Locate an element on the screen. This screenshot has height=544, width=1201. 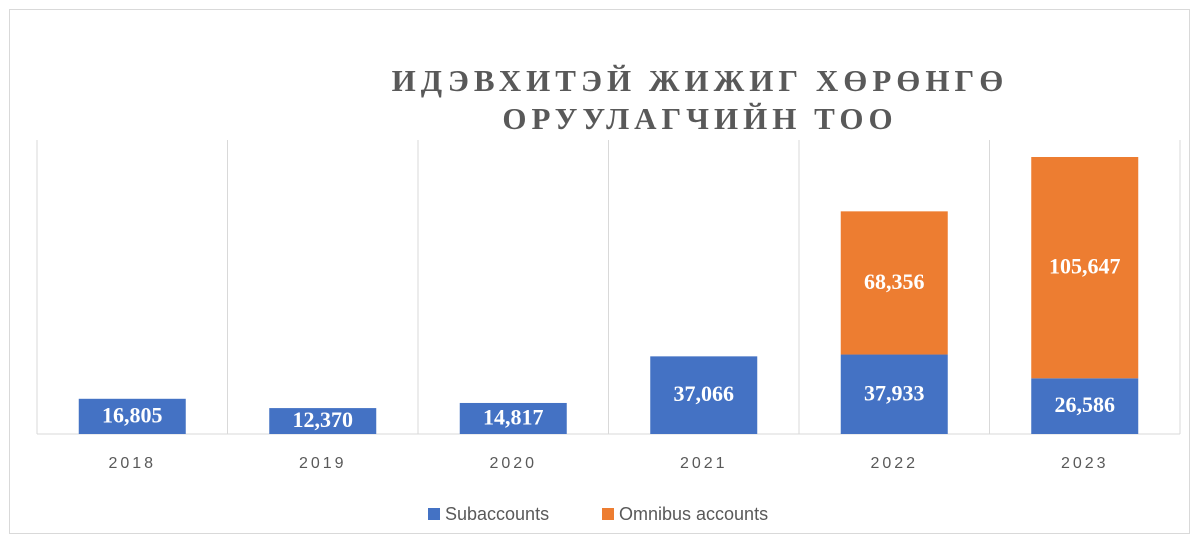
data-label: 37,933 is located at coordinates (894, 392).